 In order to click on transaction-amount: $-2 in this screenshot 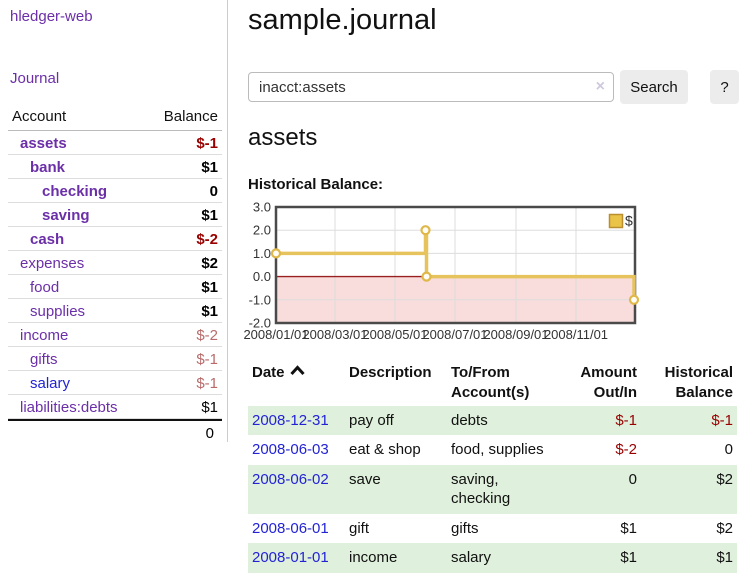, I will do `click(626, 449)`.